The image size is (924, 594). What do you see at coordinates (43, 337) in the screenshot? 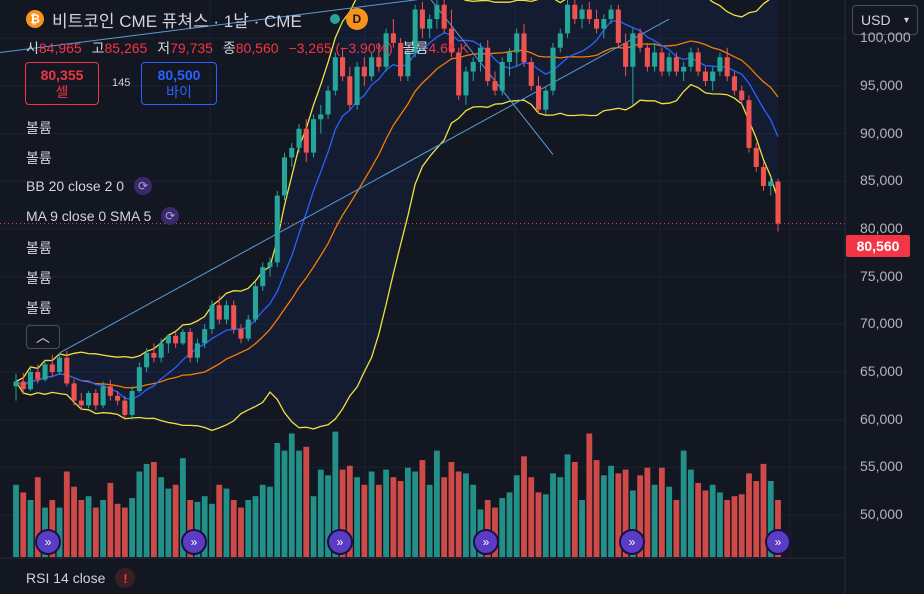
I see `collapse-legend-button: ︿` at bounding box center [43, 337].